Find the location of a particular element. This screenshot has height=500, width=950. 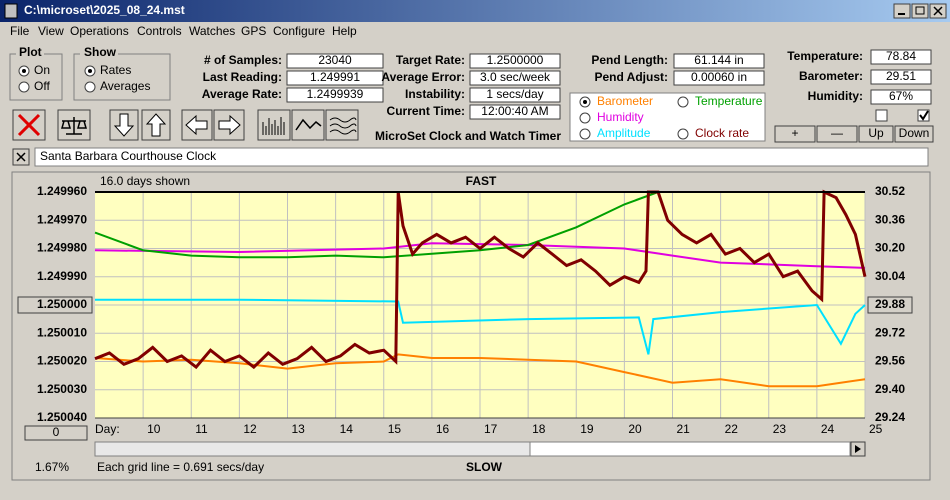

trace-option: Amplitude is located at coordinates (624, 133).